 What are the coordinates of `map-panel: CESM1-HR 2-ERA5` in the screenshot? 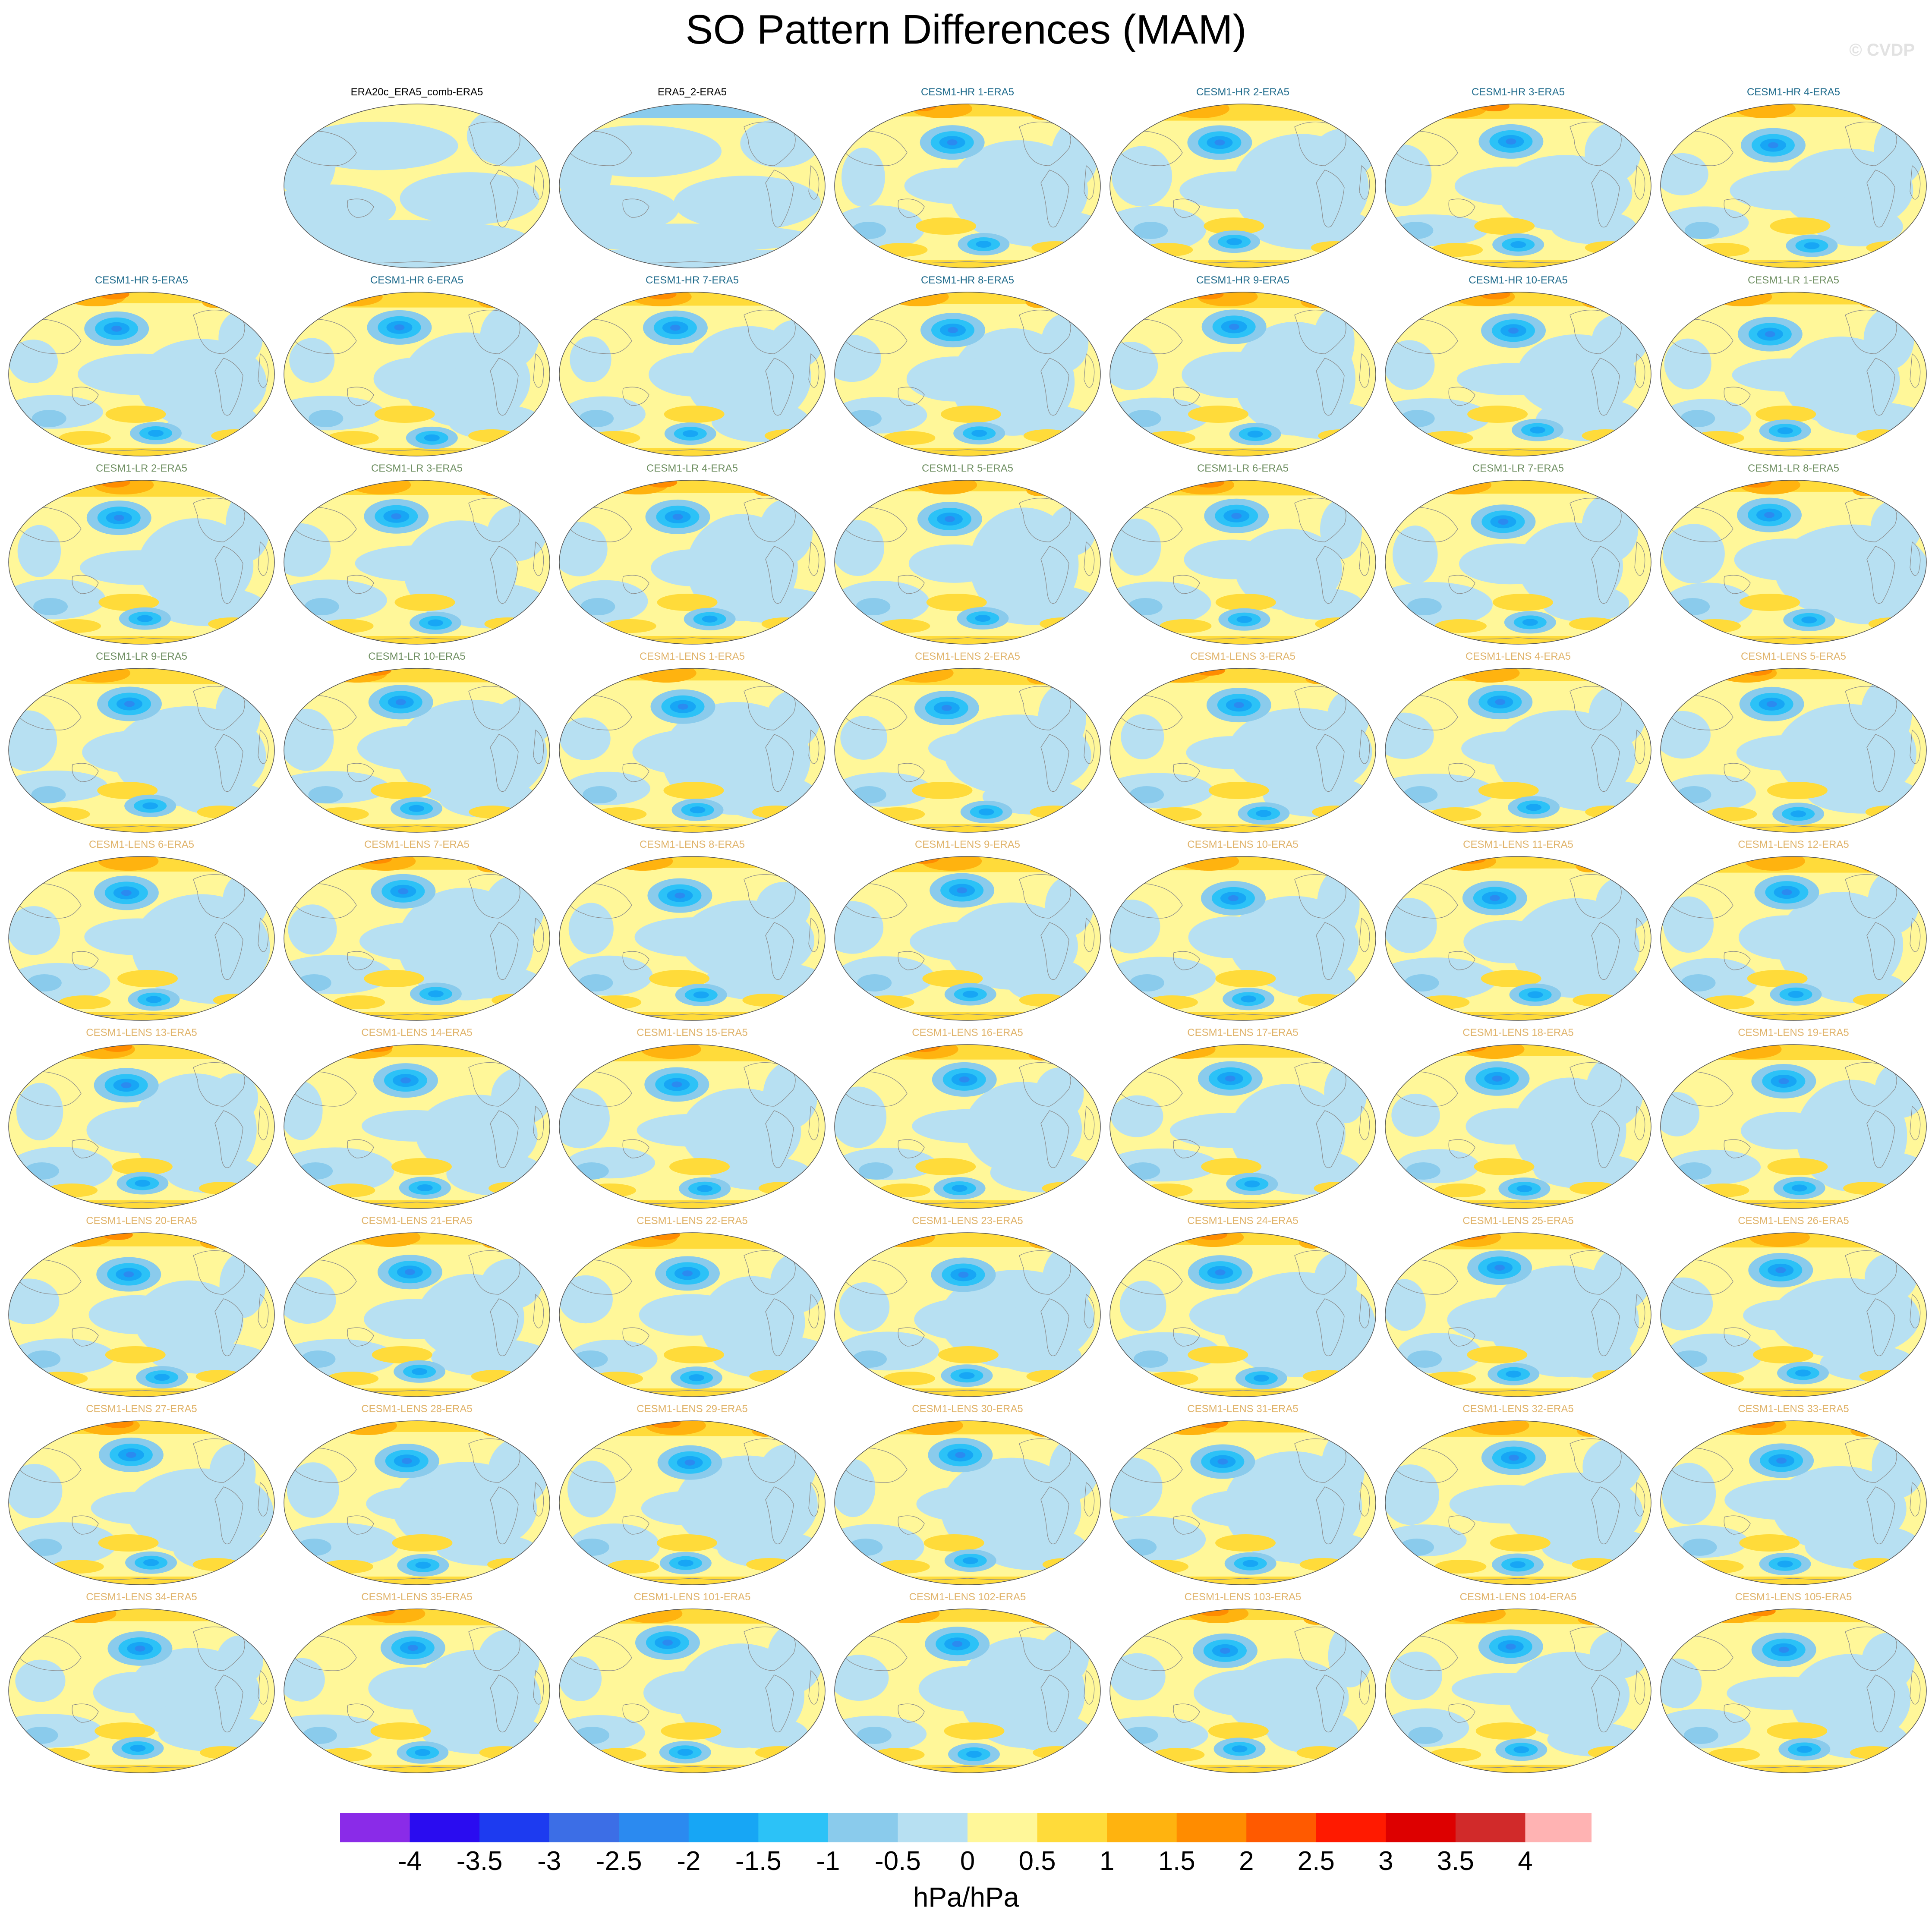 It's located at (1243, 177).